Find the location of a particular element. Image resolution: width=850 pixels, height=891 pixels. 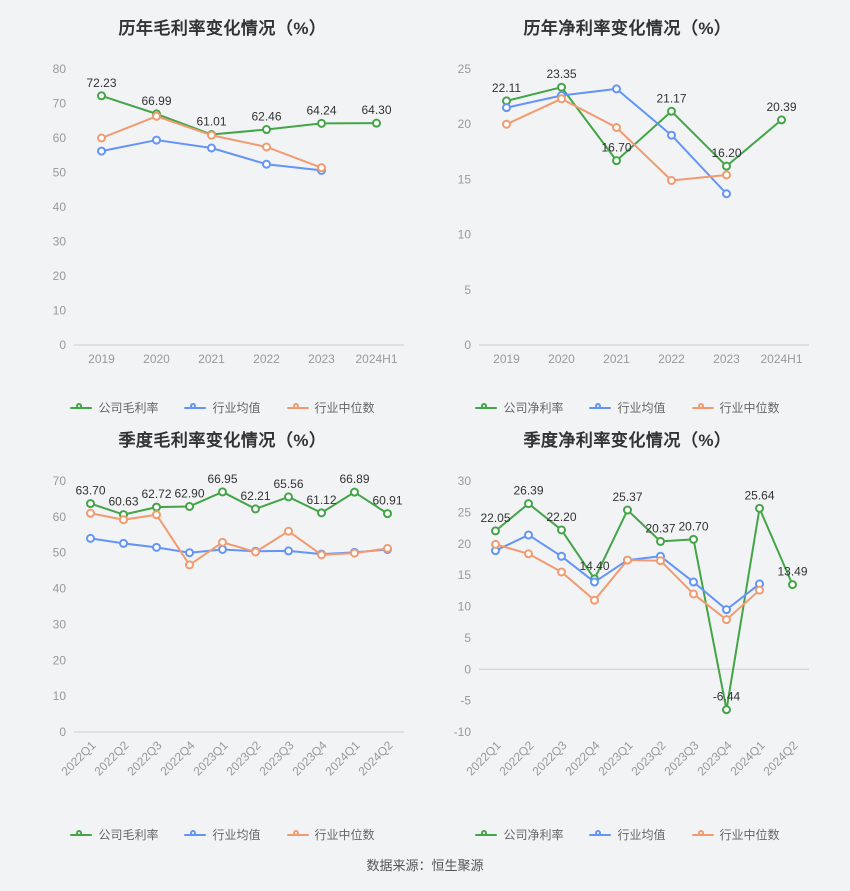

data-point-label: 66.95 is located at coordinates (222, 479).